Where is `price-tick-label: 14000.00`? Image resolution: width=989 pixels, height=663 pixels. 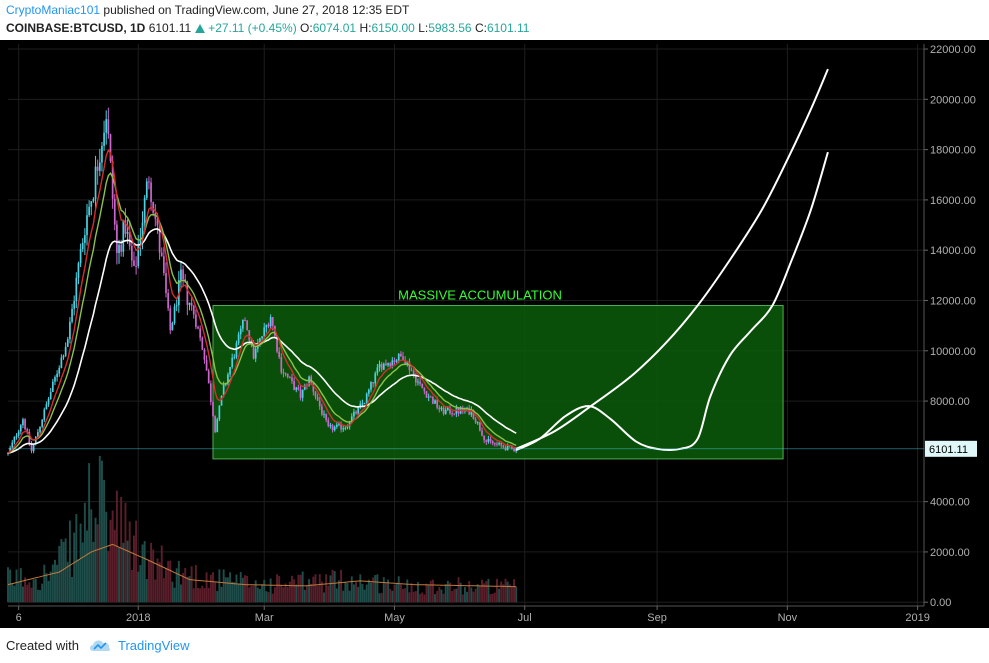
price-tick-label: 14000.00 is located at coordinates (953, 251).